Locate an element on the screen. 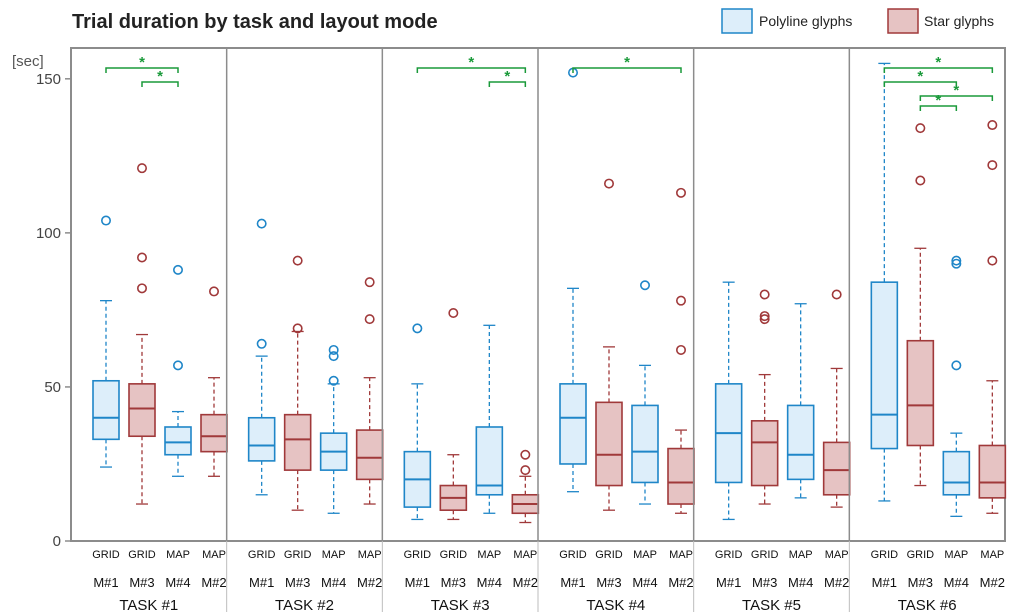  task-label: TASK #2 is located at coordinates (304, 604).